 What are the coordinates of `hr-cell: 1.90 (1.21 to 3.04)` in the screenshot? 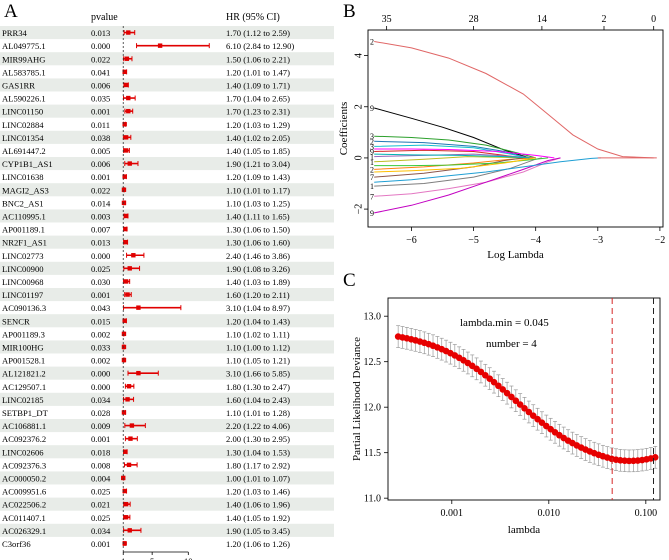 It's located at (258, 164).